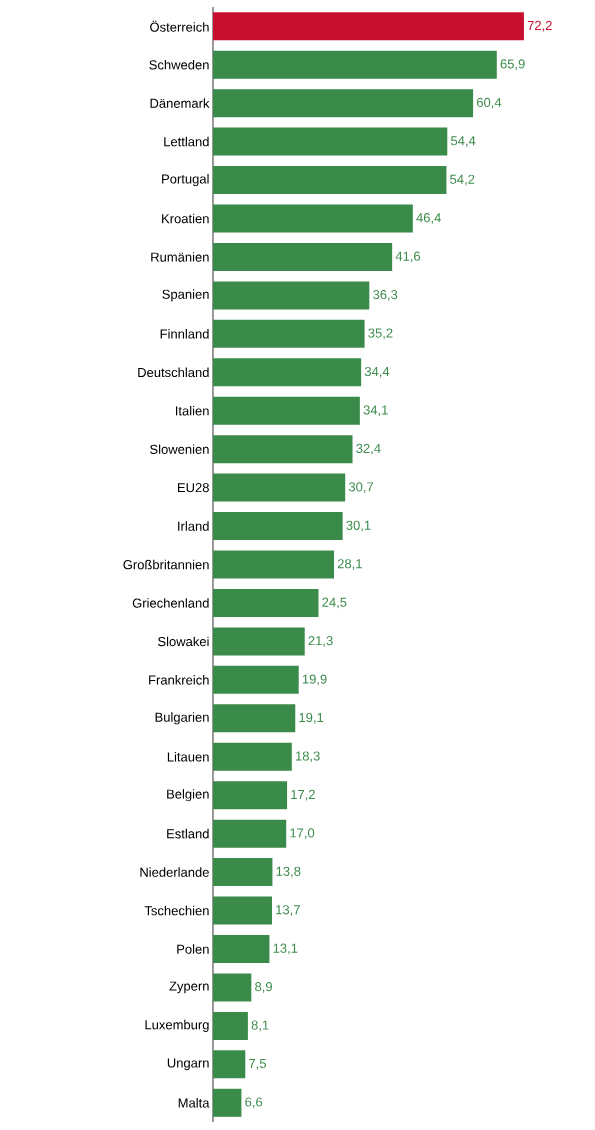 Image resolution: width=595 pixels, height=1130 pixels. I want to click on y-tick-label: Slowenien, so click(179, 449).